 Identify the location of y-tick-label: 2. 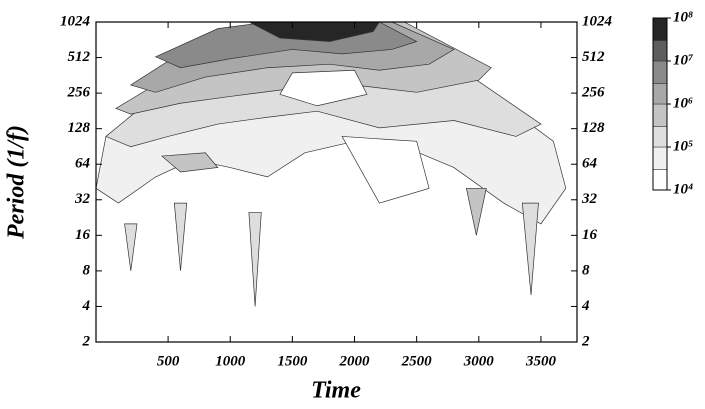
(86, 341).